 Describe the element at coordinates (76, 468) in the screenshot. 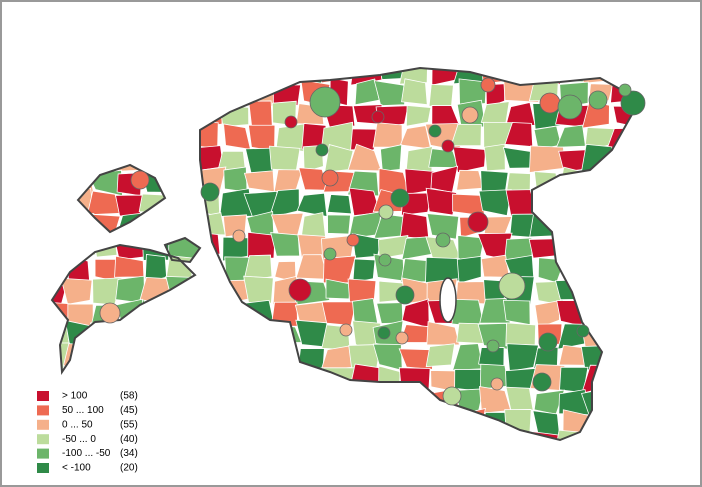

I see `legend-label: < -100` at that location.